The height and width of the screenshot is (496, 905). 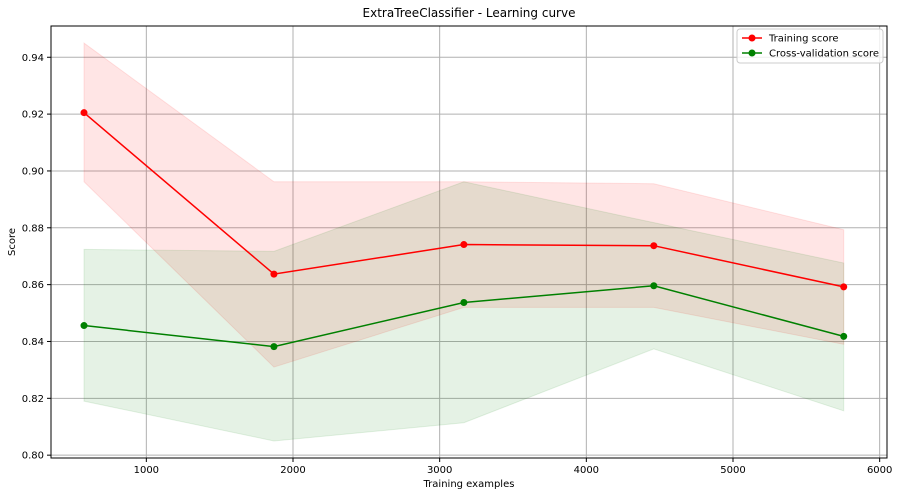 I want to click on y-tick-label: 0.80, so click(x=33, y=456).